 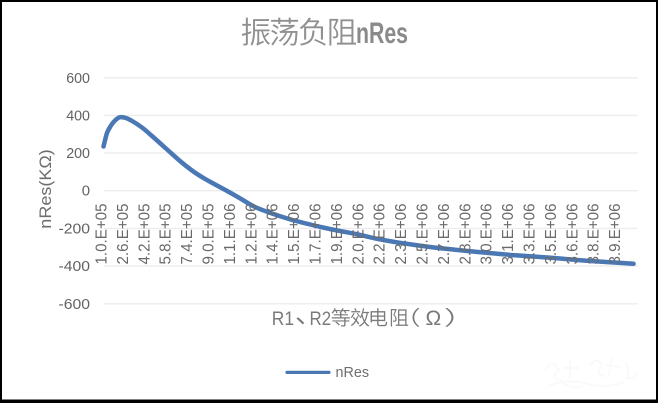 What do you see at coordinates (551, 234) in the screenshot?
I see `svg-text: 3.5.E+06` at bounding box center [551, 234].